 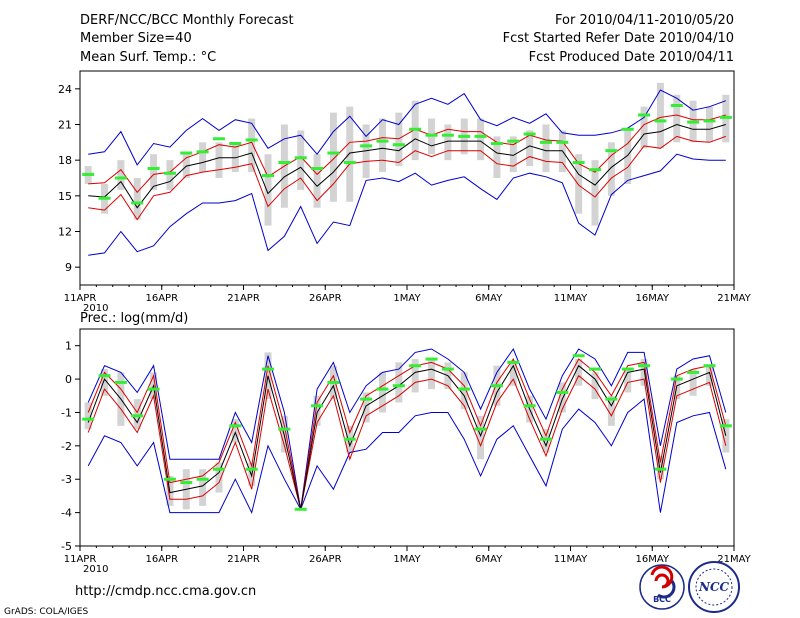 What do you see at coordinates (66, 513) in the screenshot?
I see `prec-ytick-label: -4` at bounding box center [66, 513].